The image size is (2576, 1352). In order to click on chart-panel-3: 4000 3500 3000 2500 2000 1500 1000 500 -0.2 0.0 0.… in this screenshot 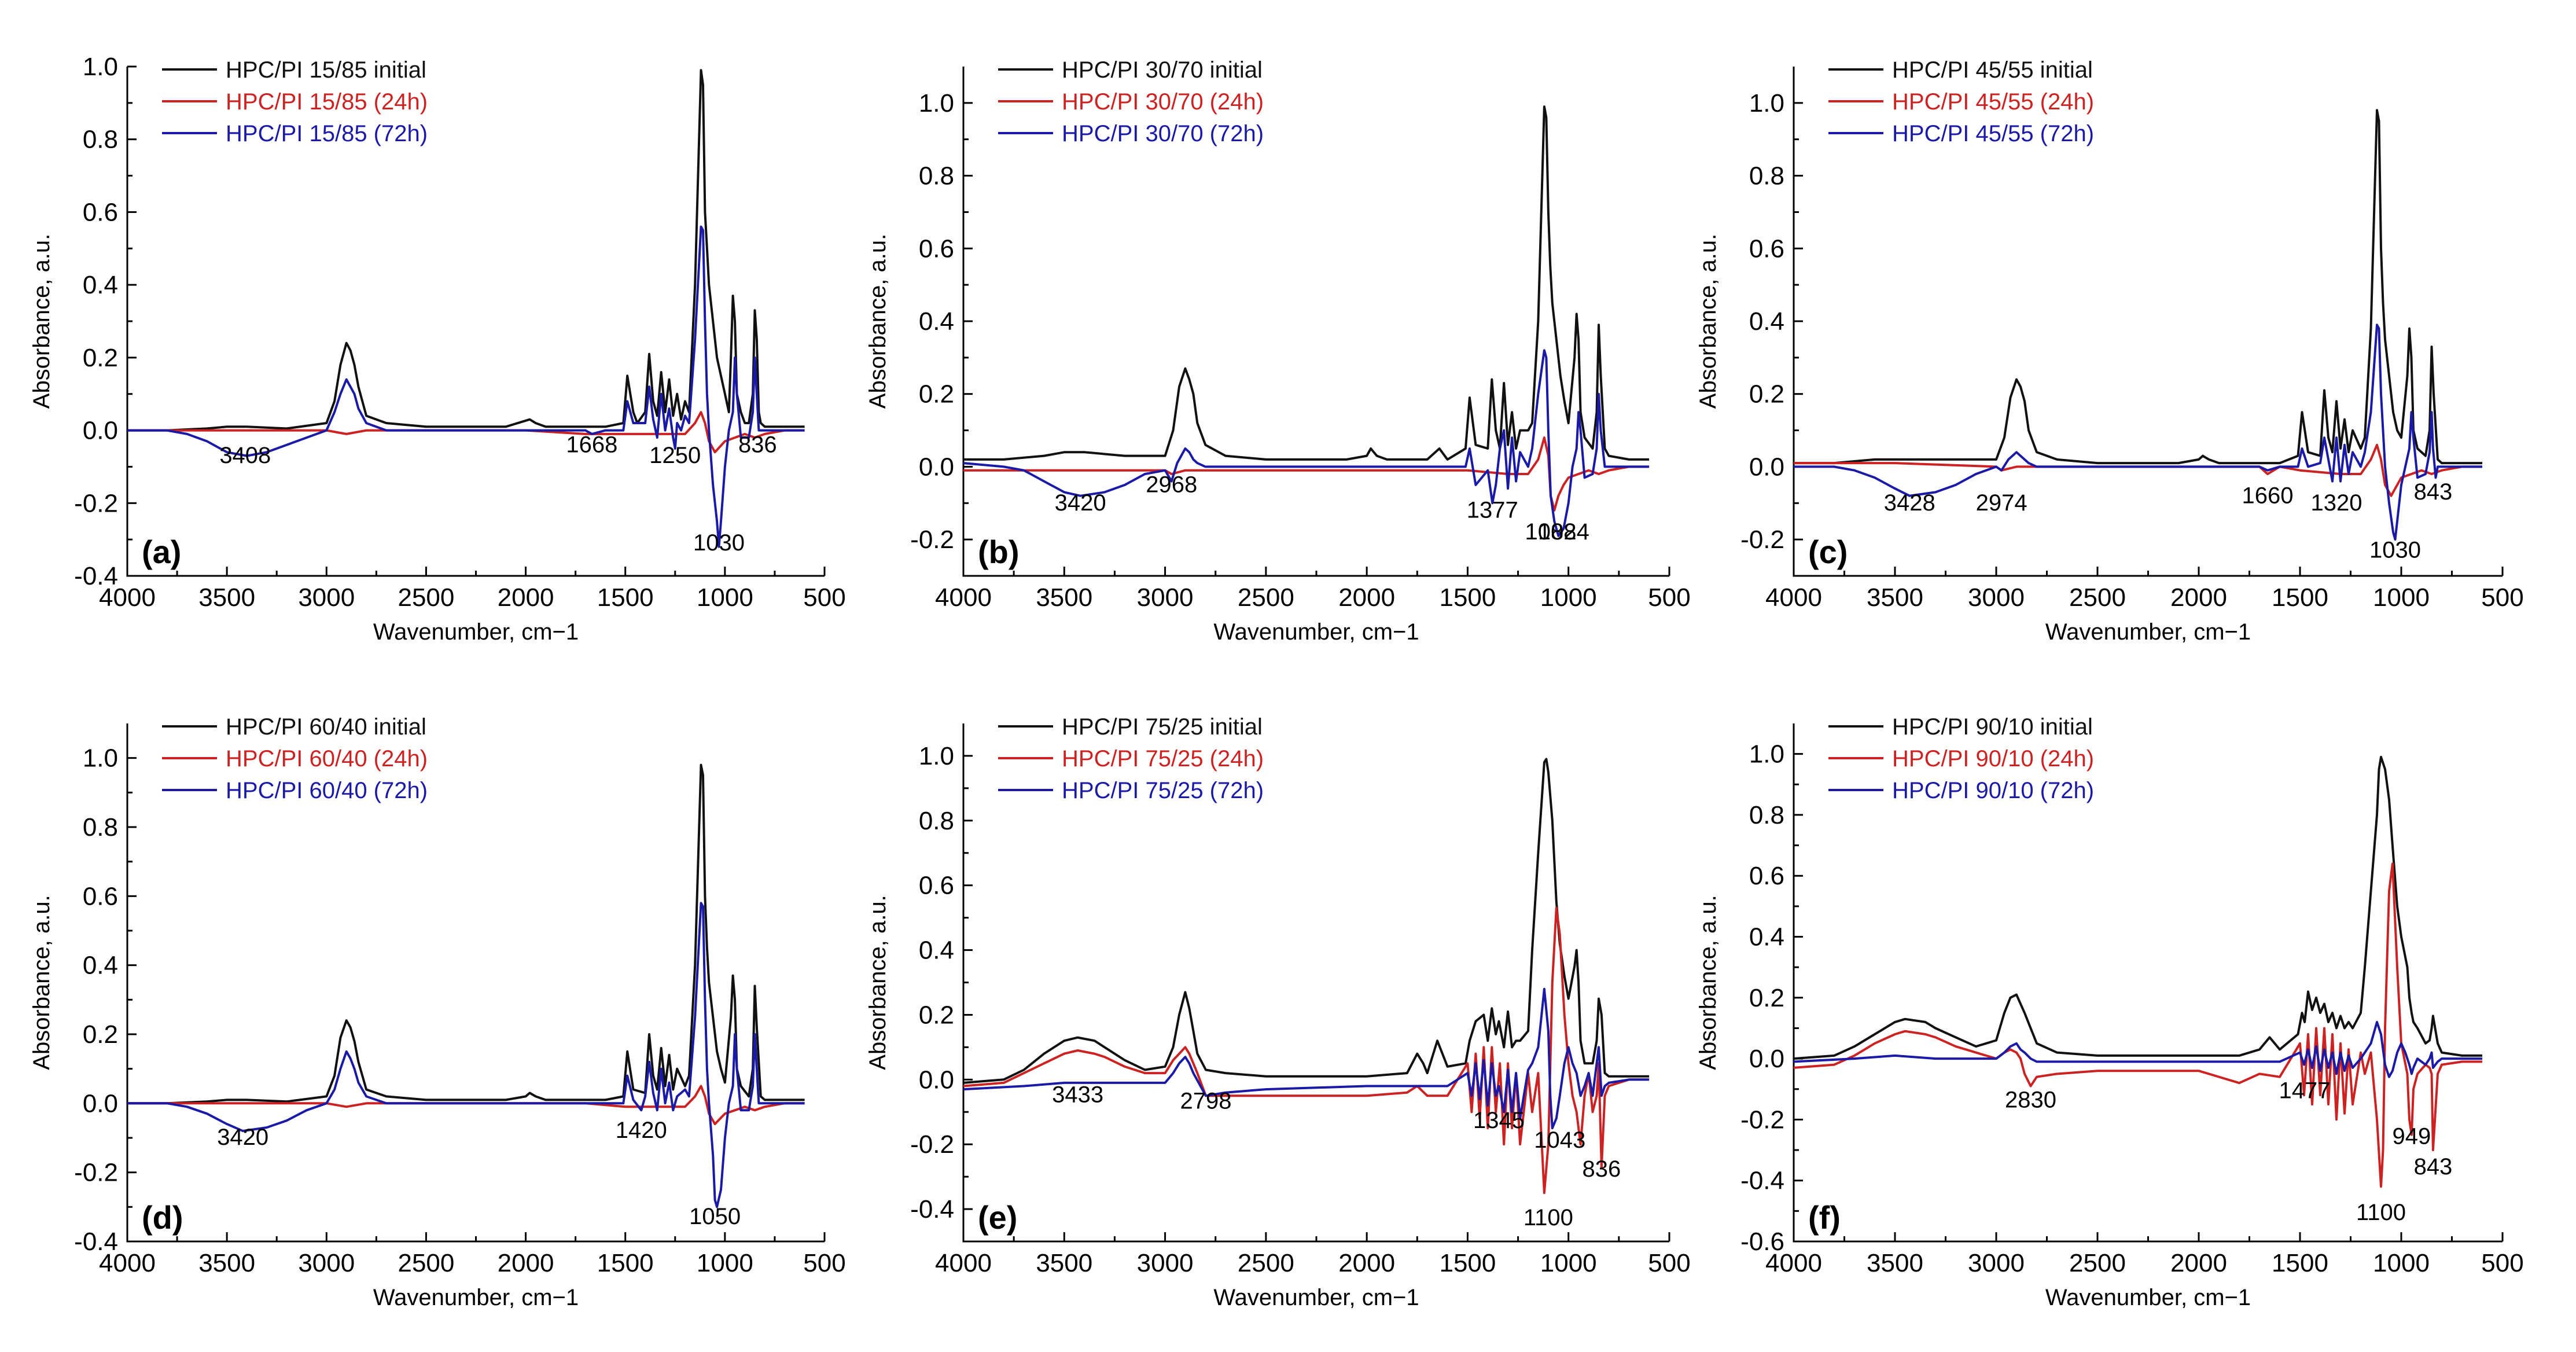, I will do `click(2109, 351)`.